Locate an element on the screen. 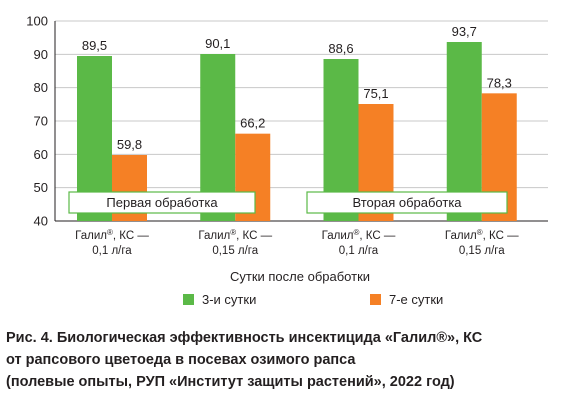 The image size is (567, 417). data-label: 89,5 is located at coordinates (94, 45).